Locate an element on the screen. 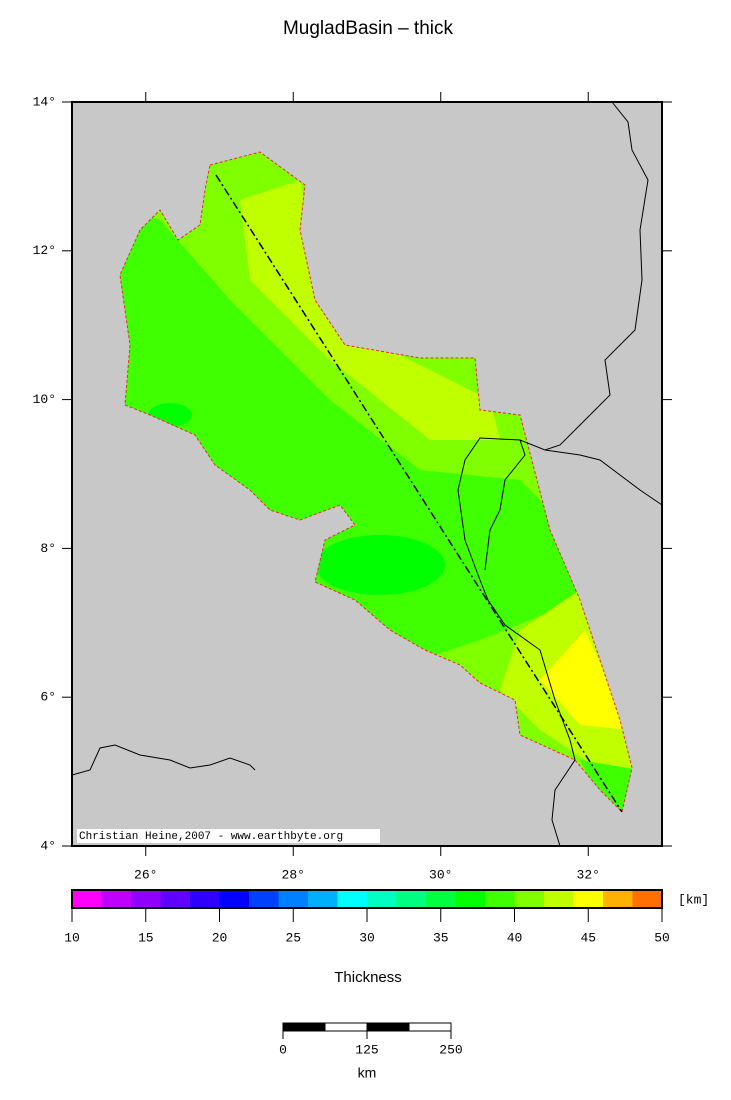  colorbar-tick-label: 20 is located at coordinates (220, 937).